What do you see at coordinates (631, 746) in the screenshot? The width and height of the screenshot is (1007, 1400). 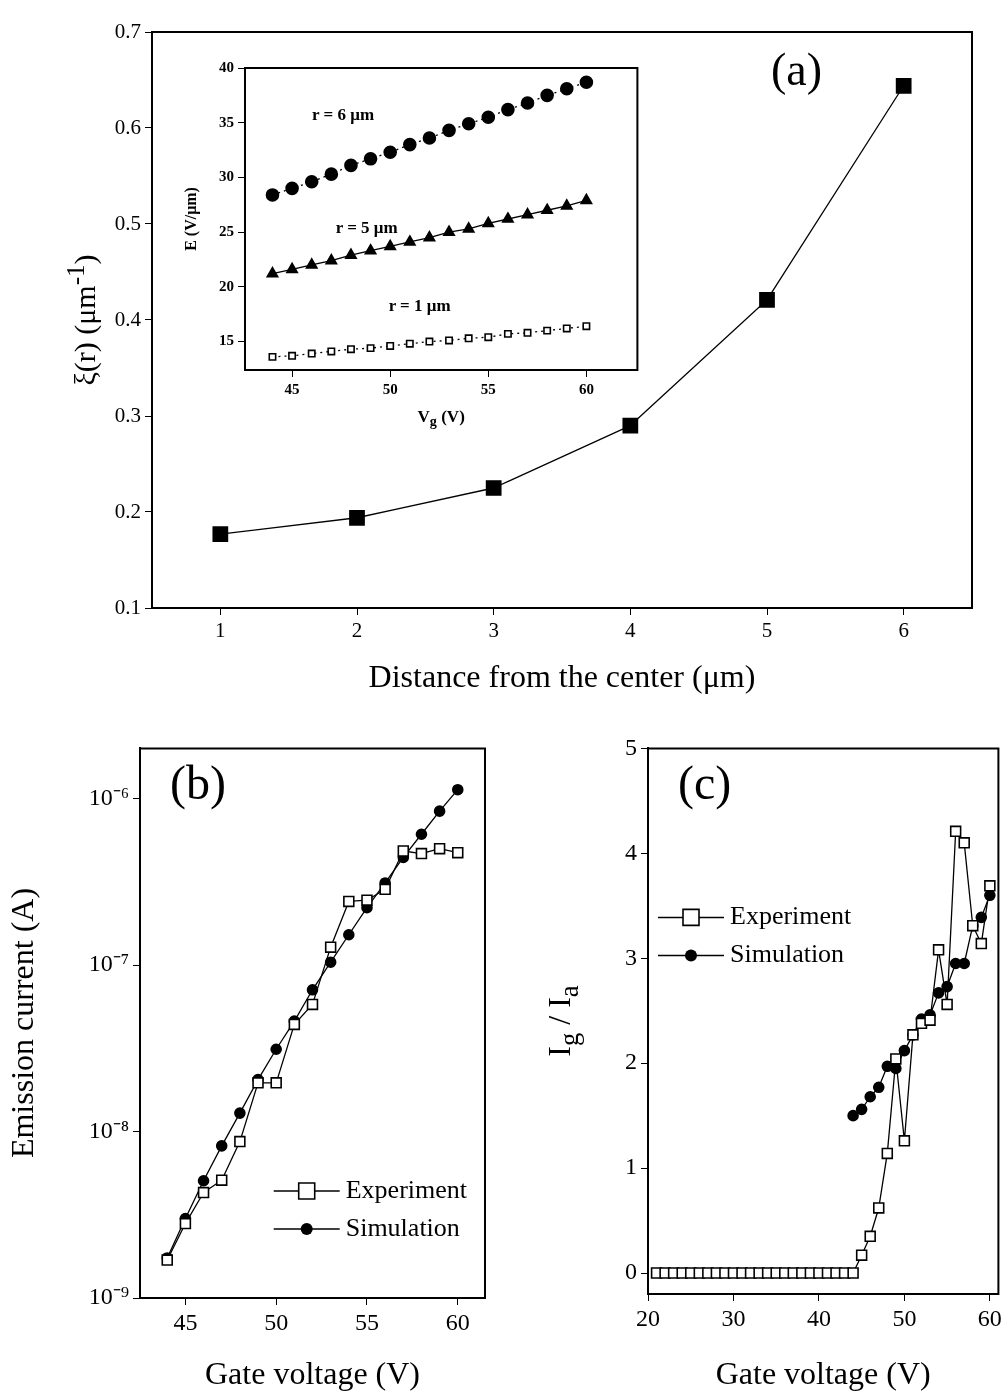 I see `y-tick-label: 5` at bounding box center [631, 746].